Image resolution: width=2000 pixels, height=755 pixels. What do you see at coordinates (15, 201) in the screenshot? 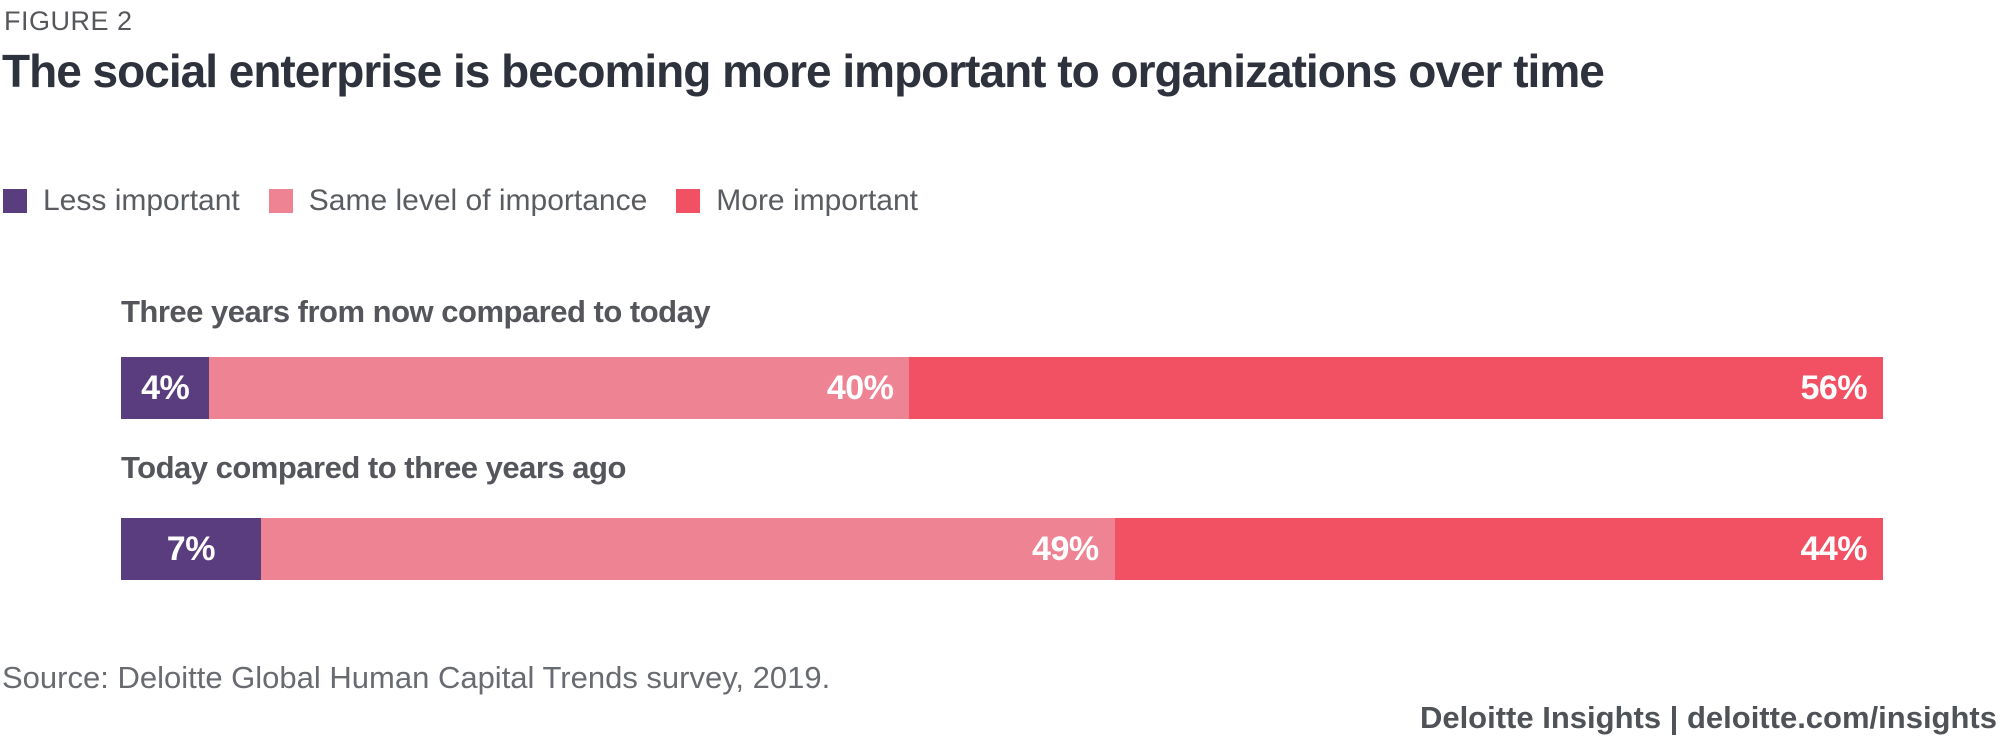
I see `legend-swatch-less-important` at bounding box center [15, 201].